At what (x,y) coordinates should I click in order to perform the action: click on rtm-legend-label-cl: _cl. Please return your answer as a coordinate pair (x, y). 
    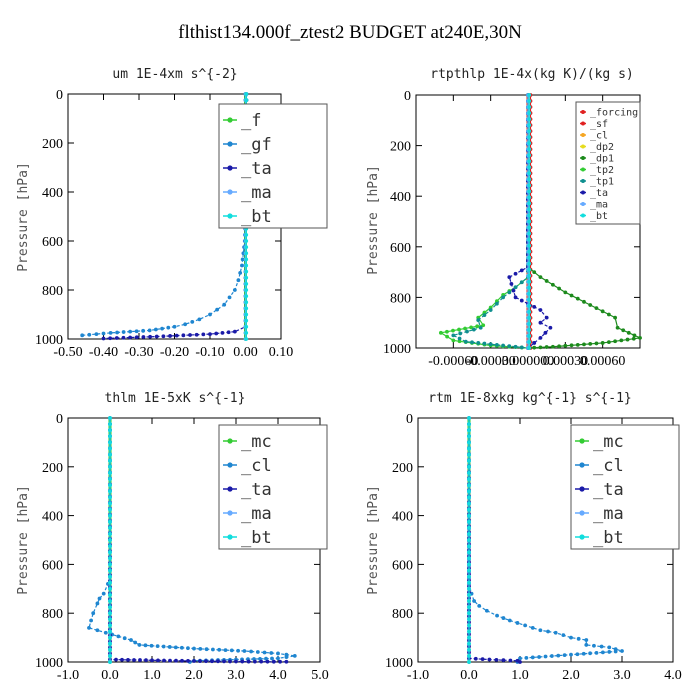
    Looking at the image, I should click on (608, 466).